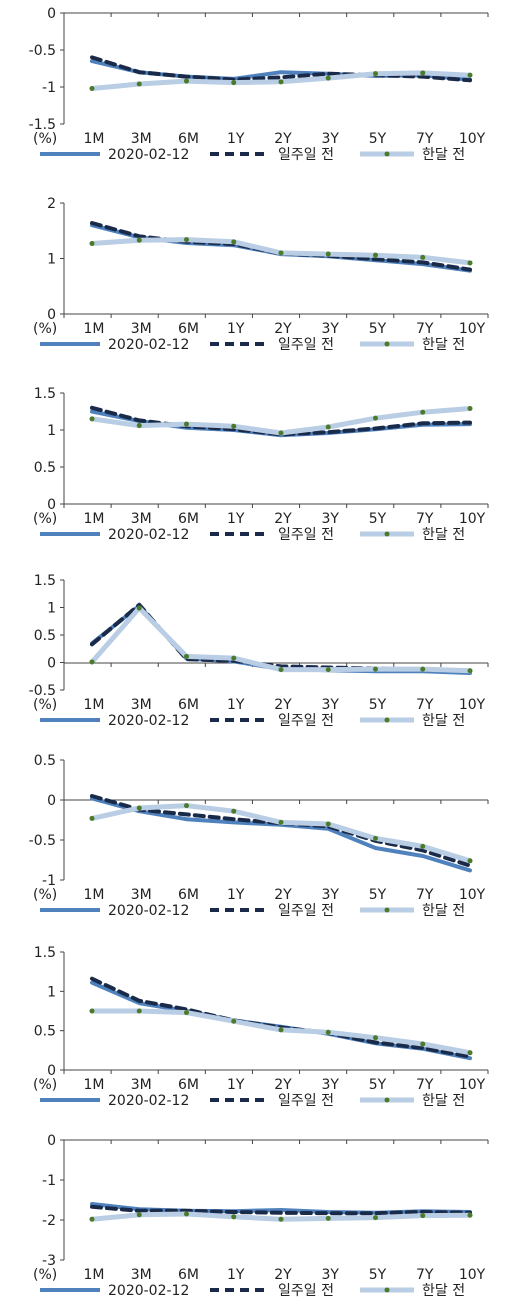 Image resolution: width=507 pixels, height=1304 pixels. I want to click on y-tick-label: -2, so click(49, 1221).